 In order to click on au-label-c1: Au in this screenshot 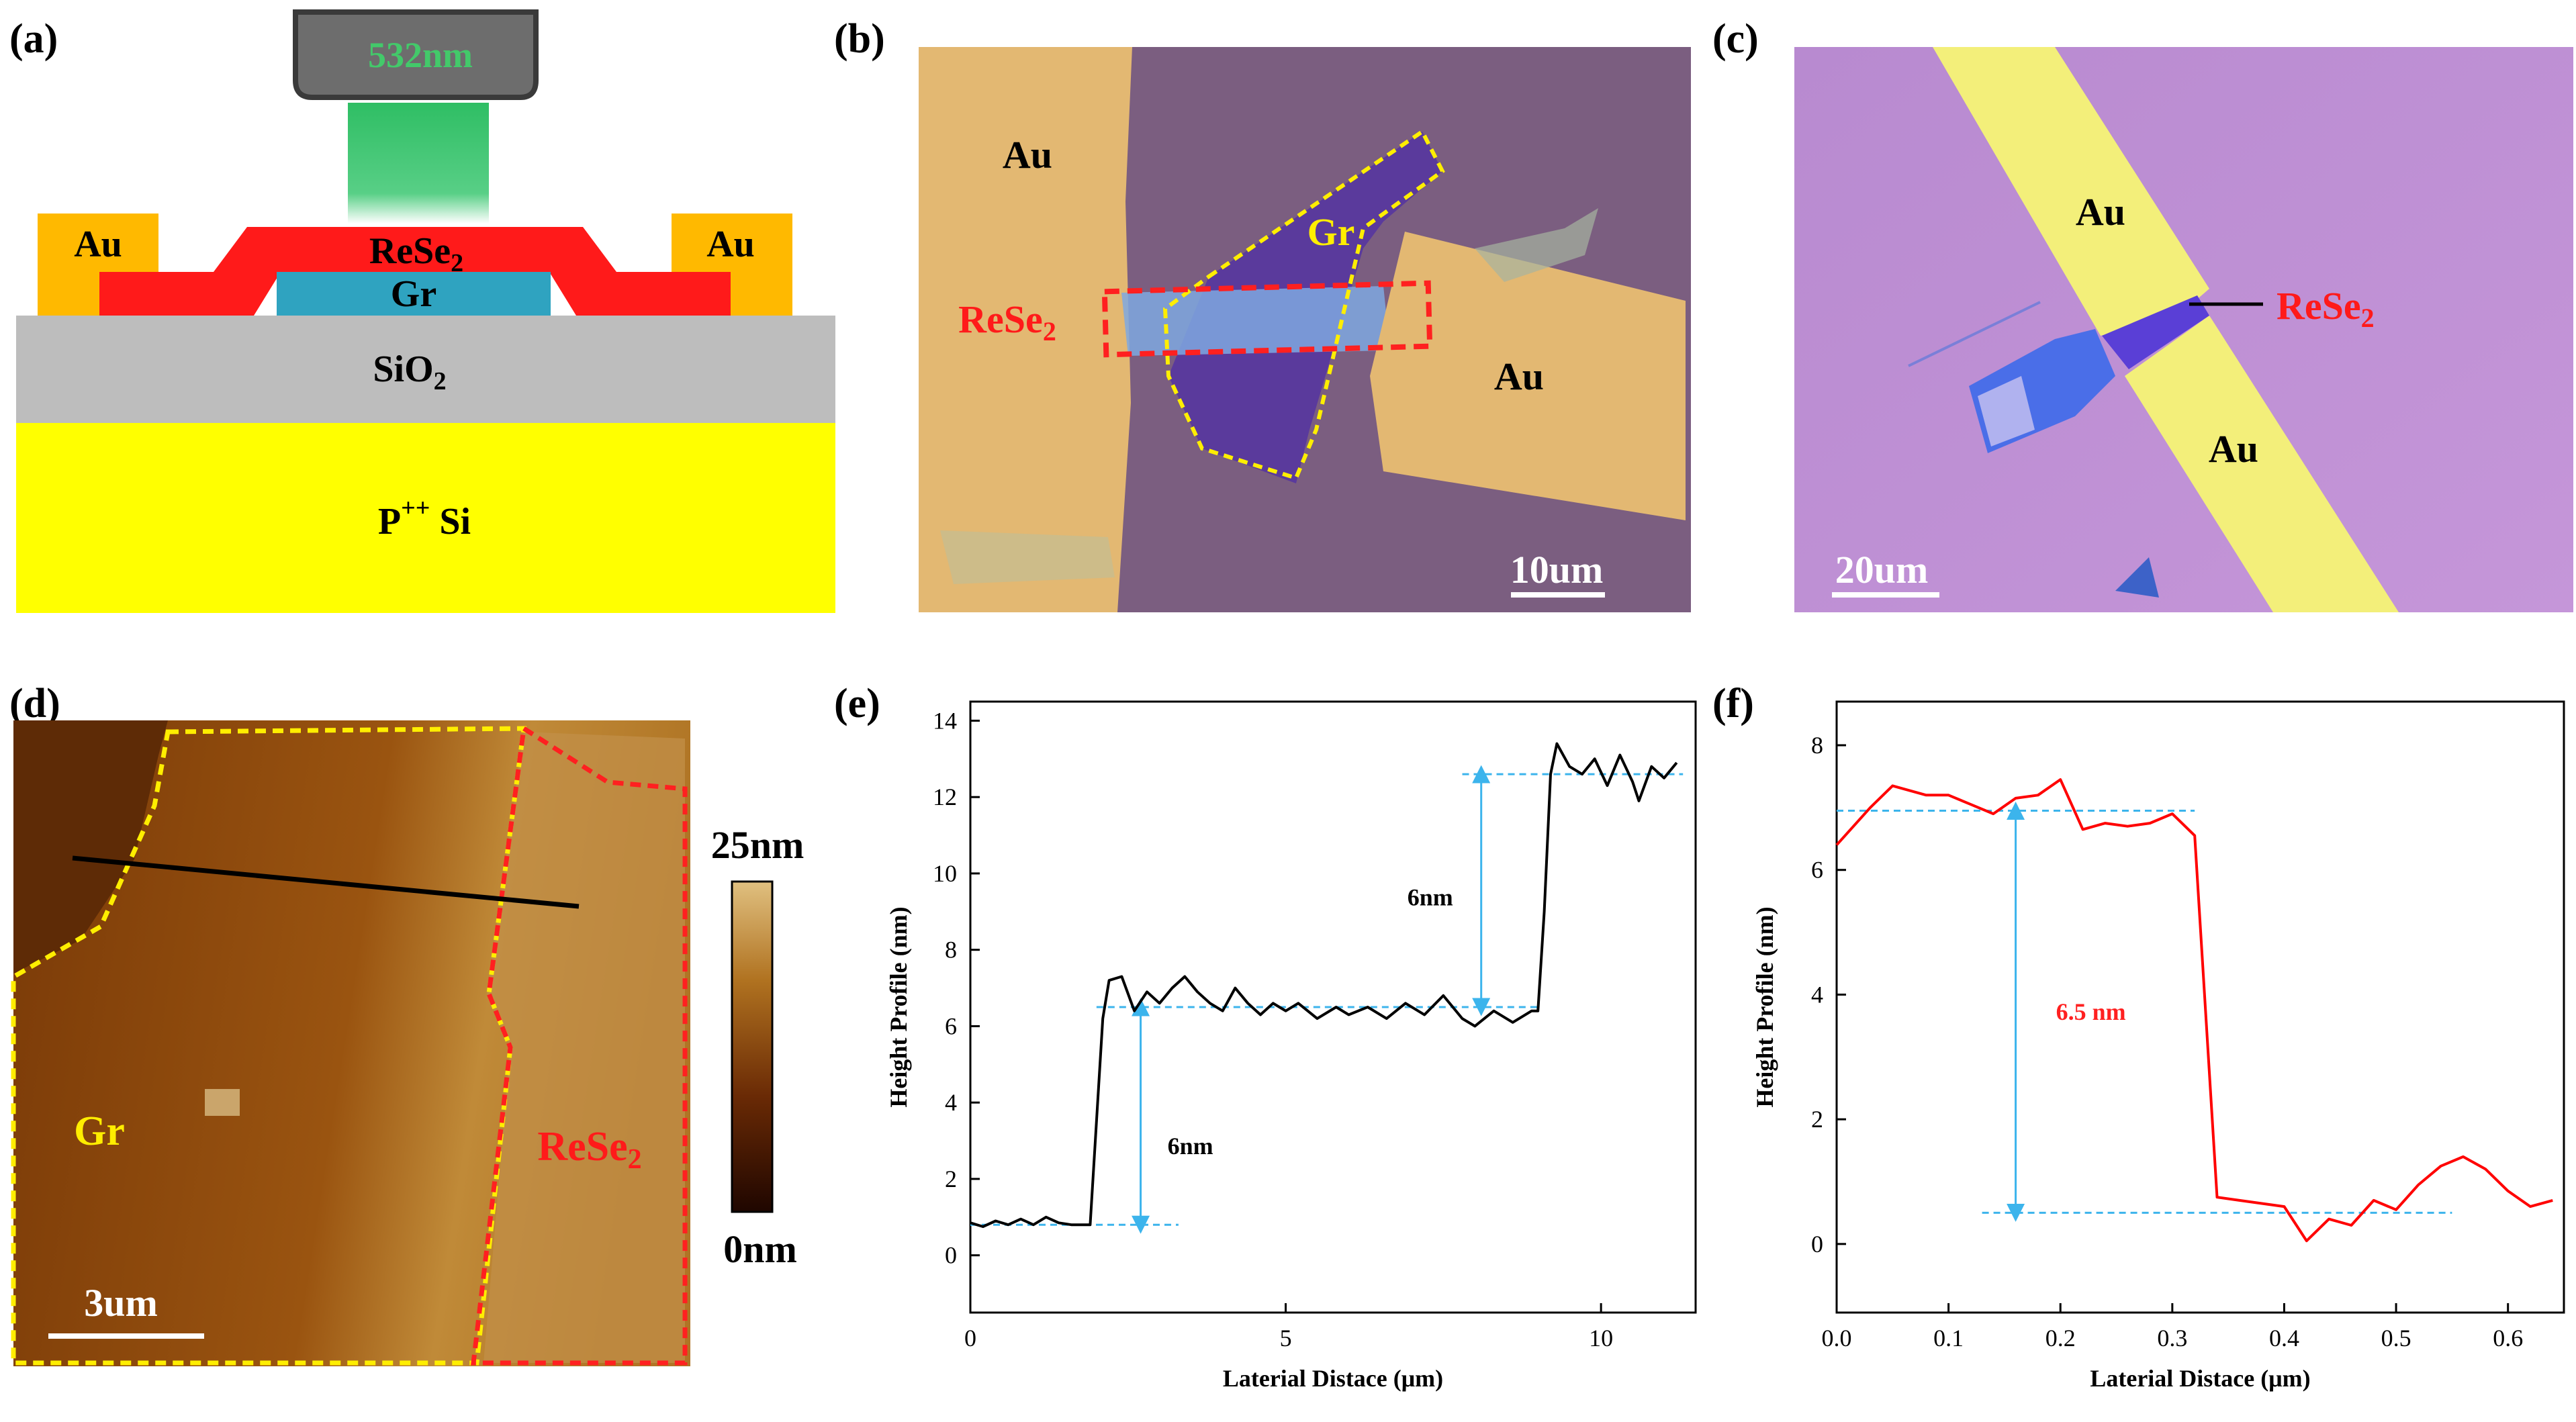, I will do `click(2100, 212)`.